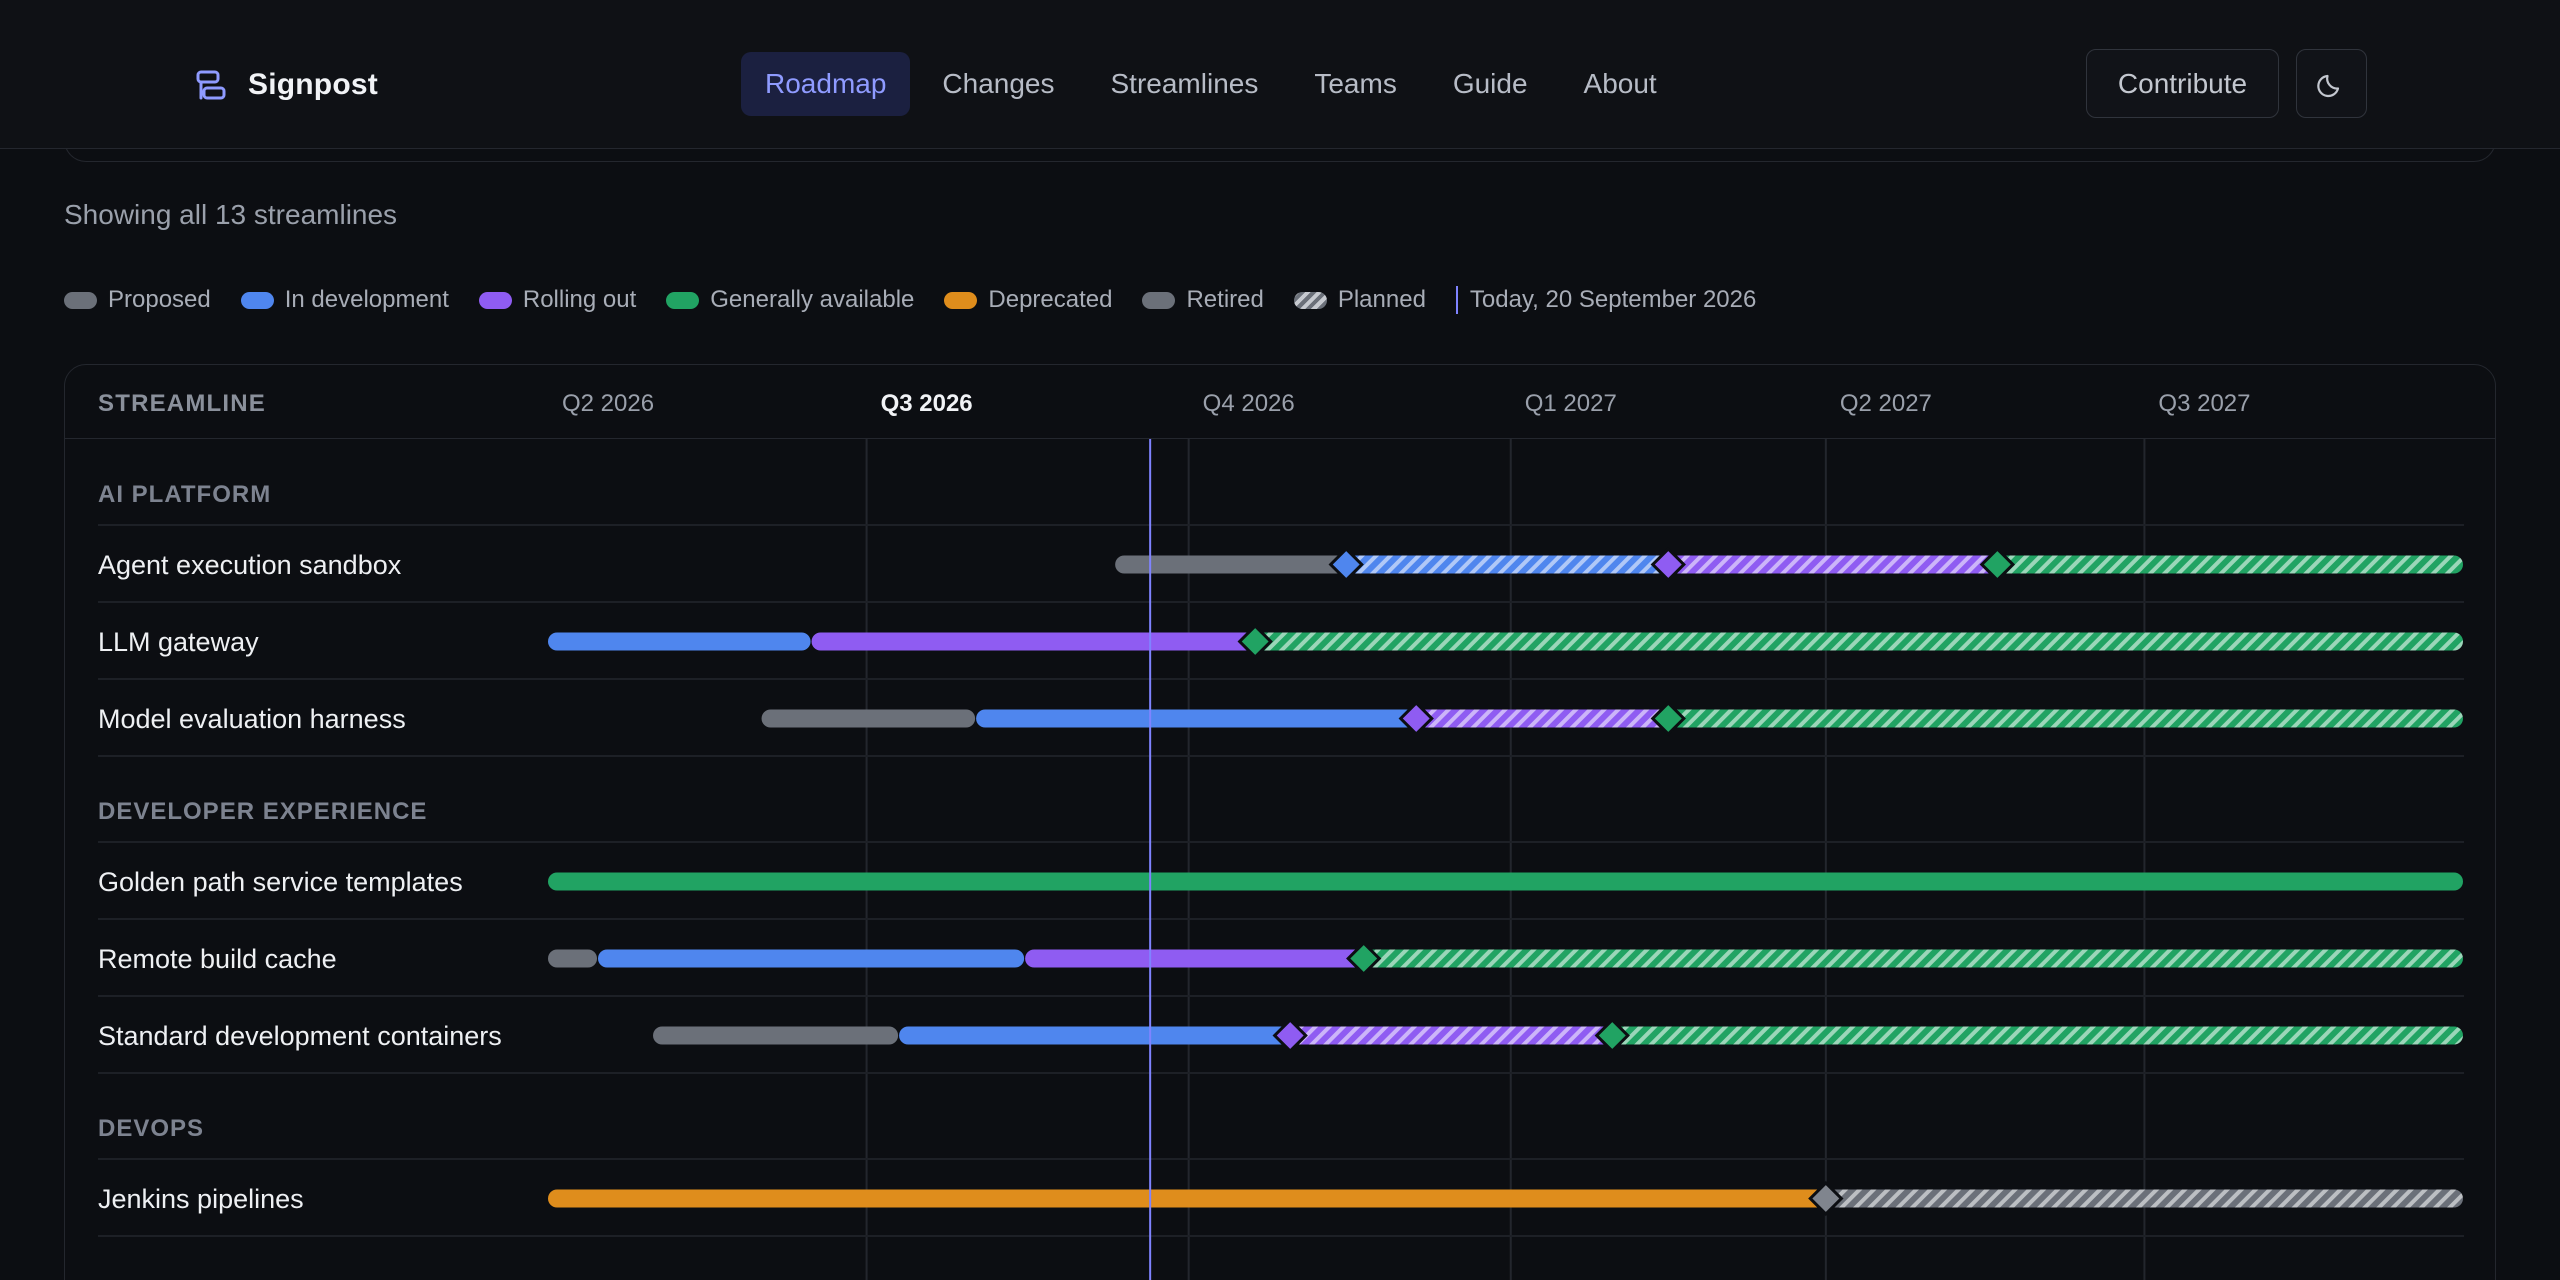 This screenshot has width=2560, height=1280. Describe the element at coordinates (1248, 403) in the screenshot. I see `quarter-label-q4-2026: Q4 2026` at that location.